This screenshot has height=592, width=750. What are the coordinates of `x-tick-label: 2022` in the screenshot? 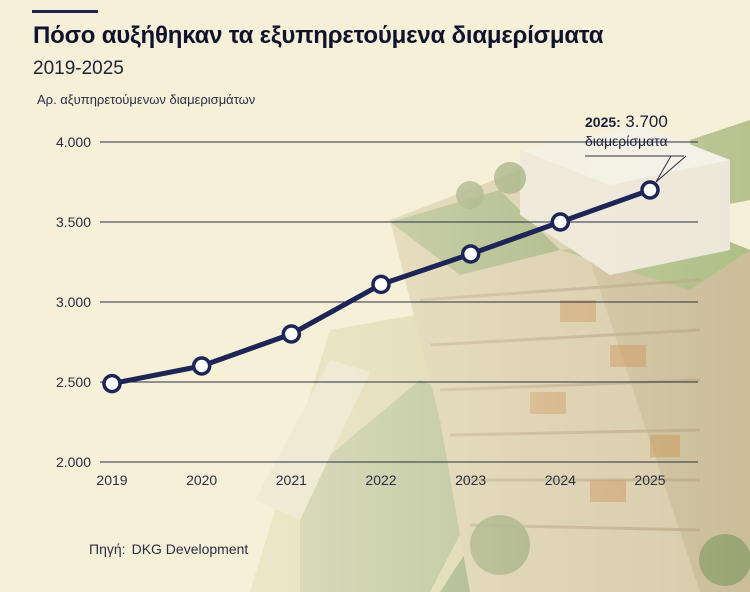 It's located at (380, 480).